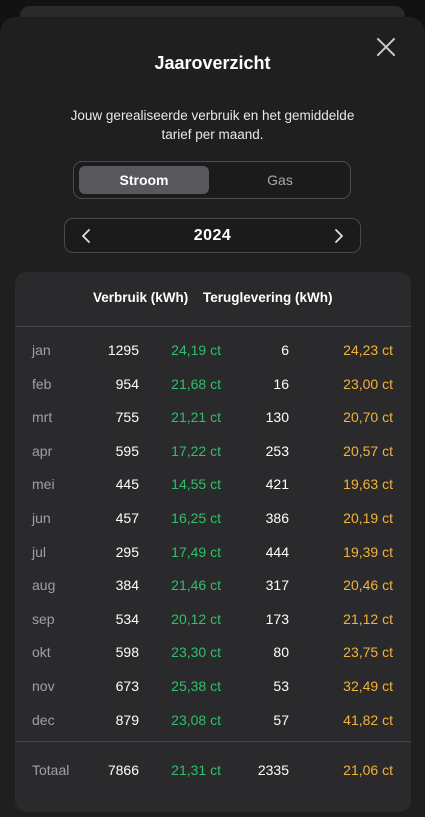 This screenshot has width=425, height=817. I want to click on close-icon, so click(386, 47).